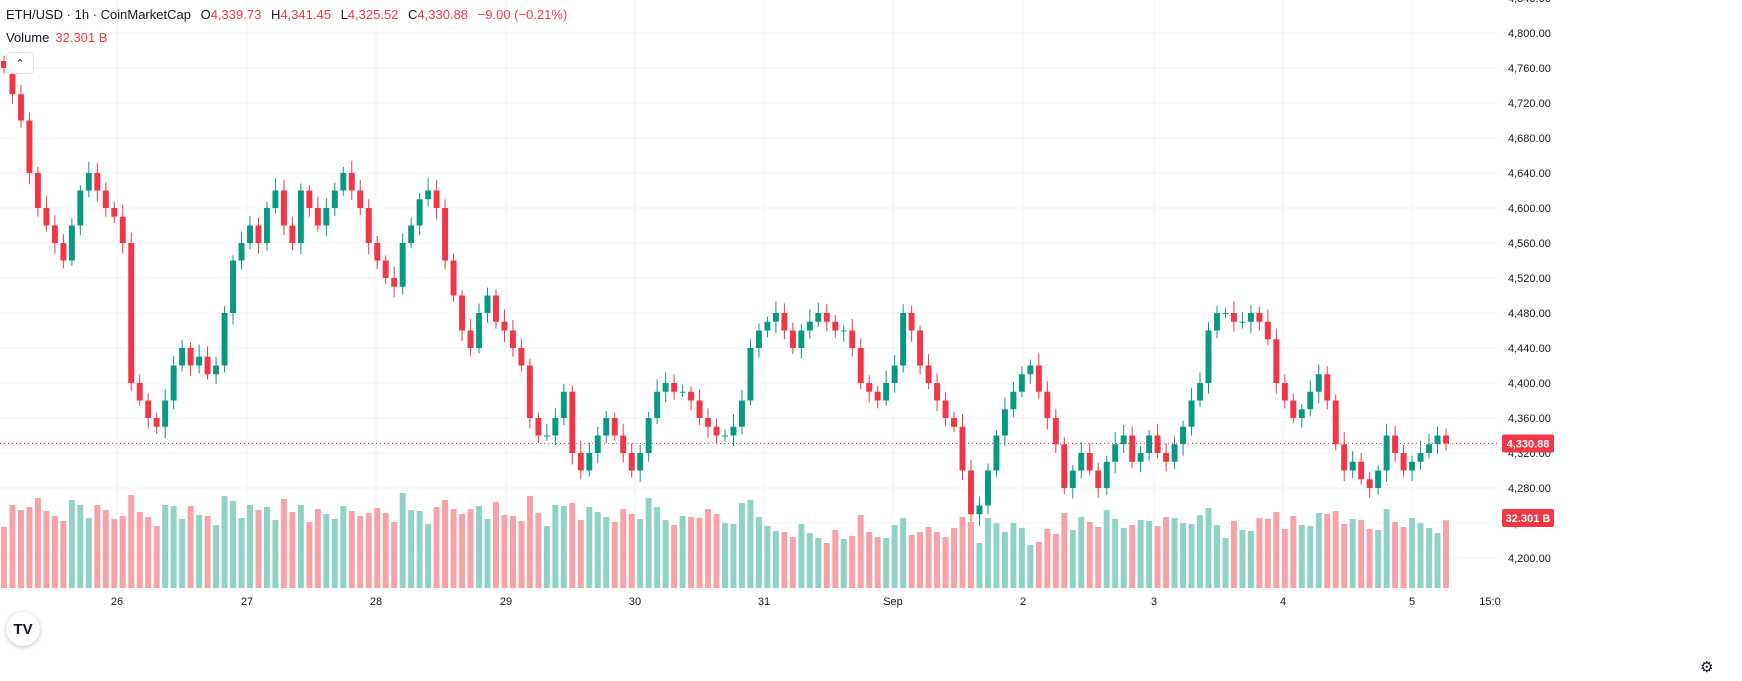  I want to click on tradingview-logo-icon: TV, so click(23, 629).